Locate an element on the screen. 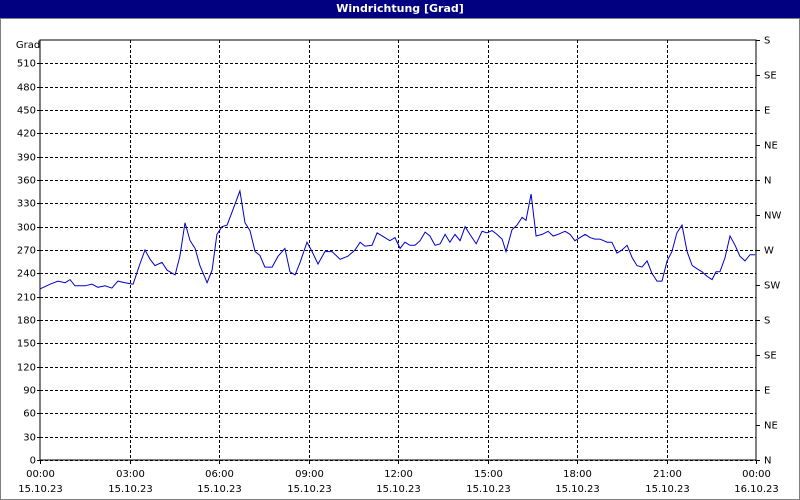  x-tick-label: 06:00 is located at coordinates (219, 474).